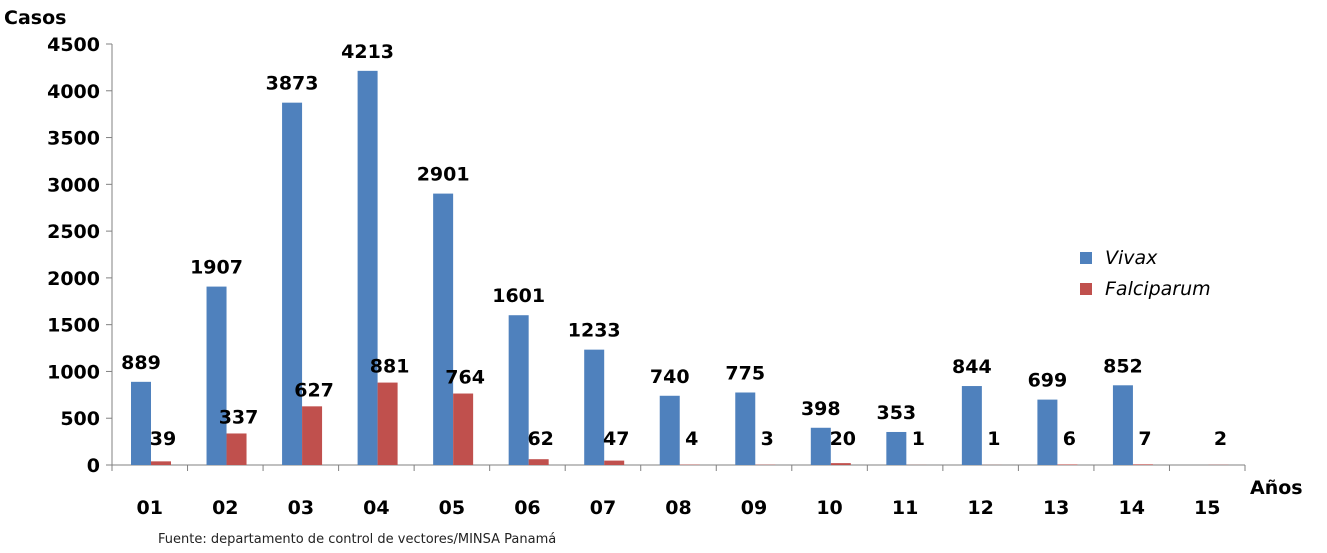  What do you see at coordinates (1158, 289) in the screenshot?
I see `legend-label-falciparum: Falciparum` at bounding box center [1158, 289].